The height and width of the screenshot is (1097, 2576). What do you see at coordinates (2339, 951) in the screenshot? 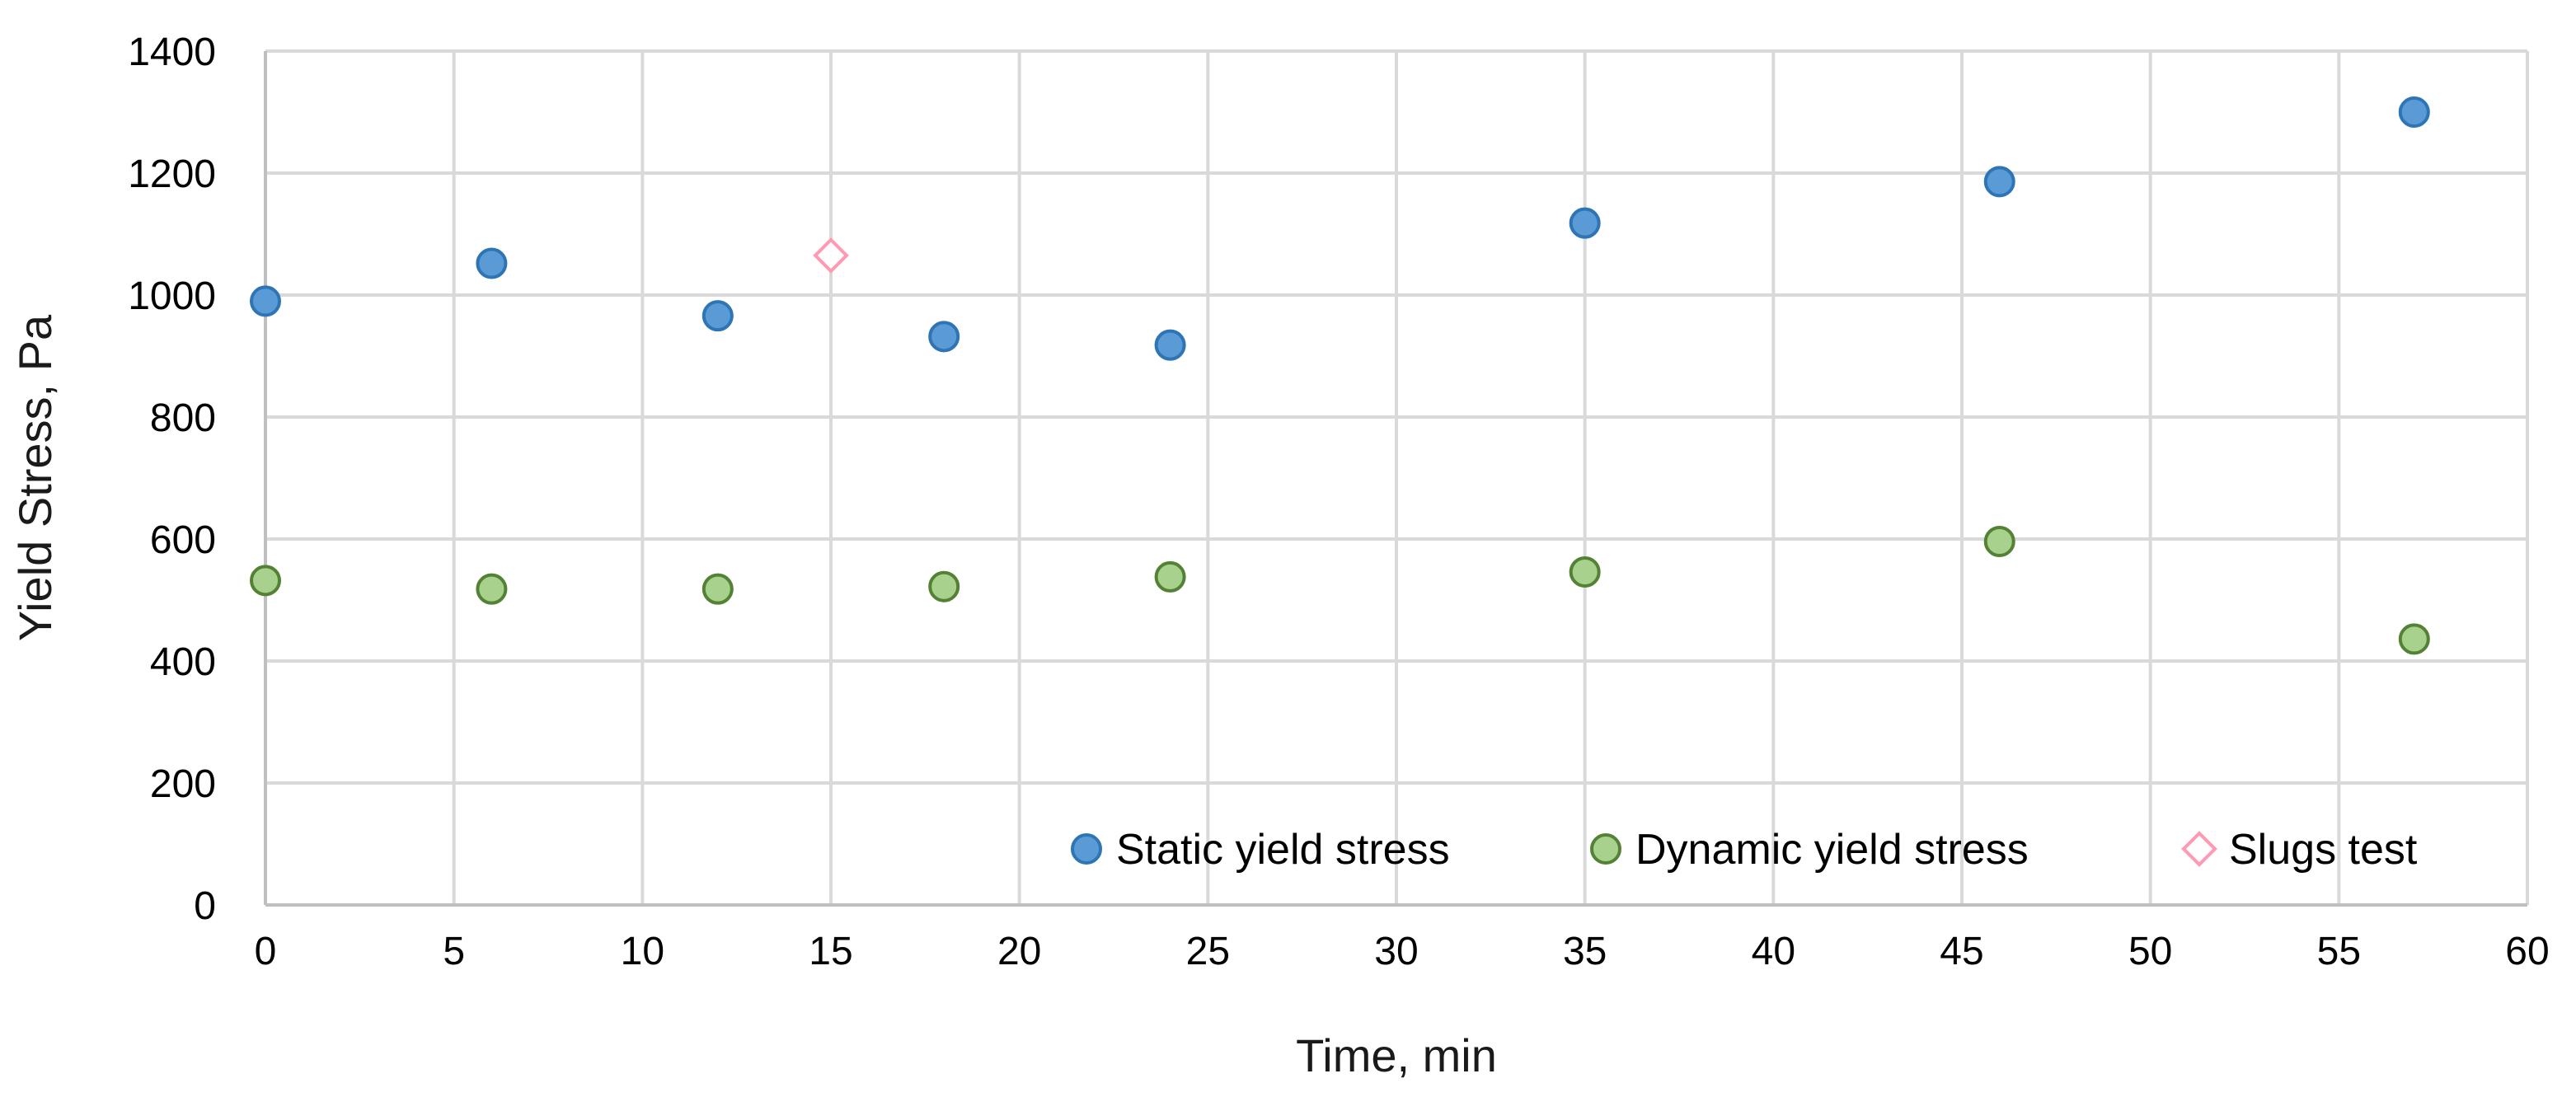
I see `x-tick-label: 55` at bounding box center [2339, 951].